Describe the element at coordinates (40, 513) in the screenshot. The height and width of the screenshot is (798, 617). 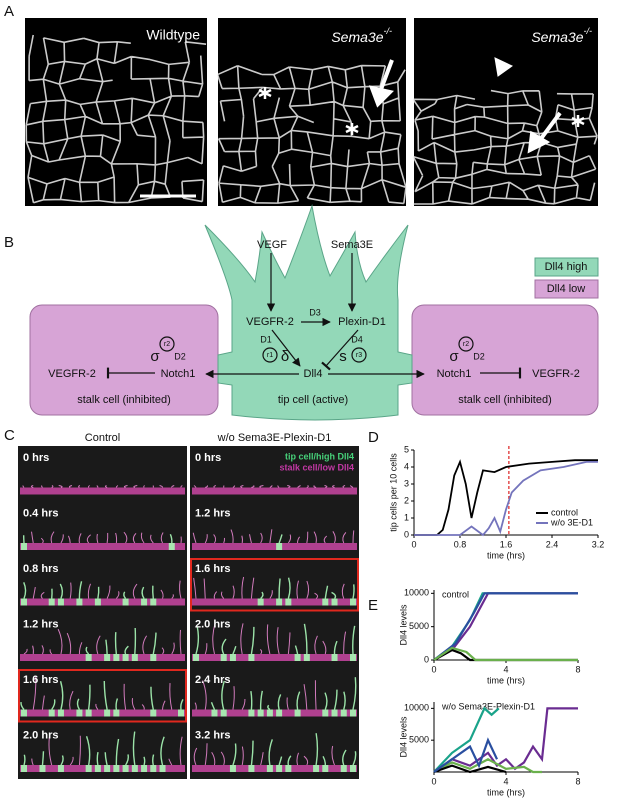
I see `time-label: 0.4 hrs` at that location.